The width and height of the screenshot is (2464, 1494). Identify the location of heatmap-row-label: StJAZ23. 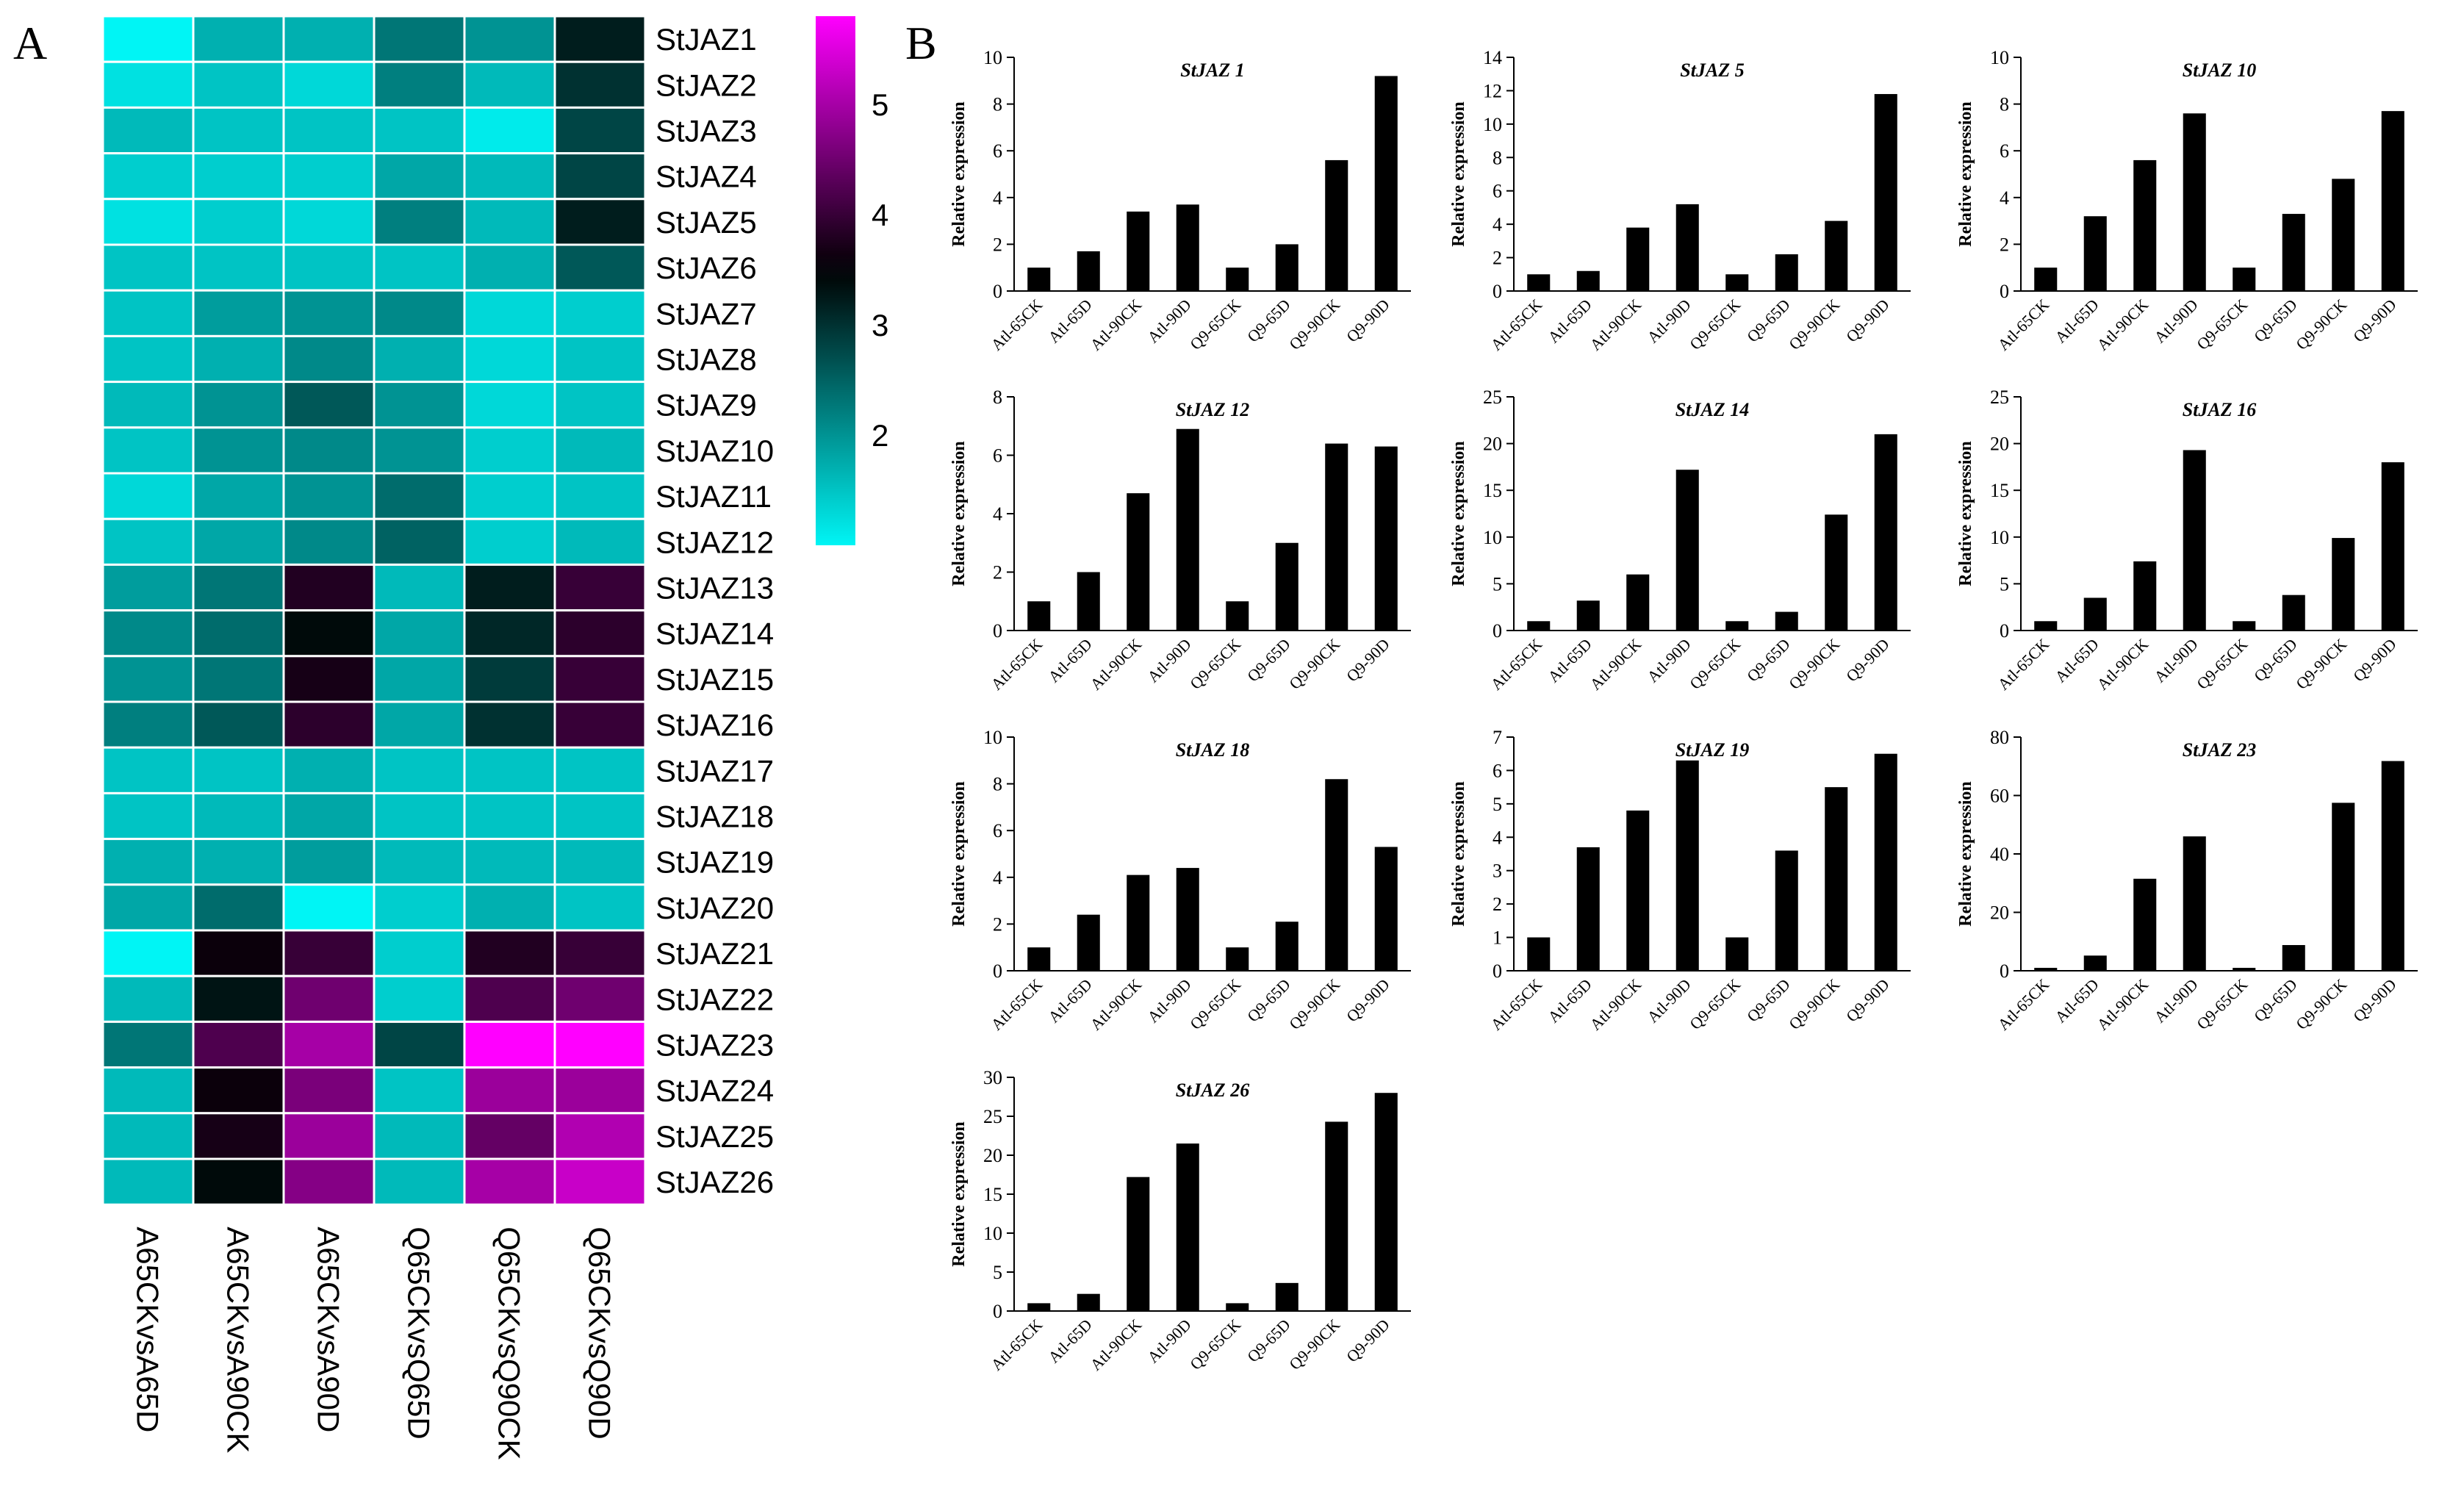
(714, 1045).